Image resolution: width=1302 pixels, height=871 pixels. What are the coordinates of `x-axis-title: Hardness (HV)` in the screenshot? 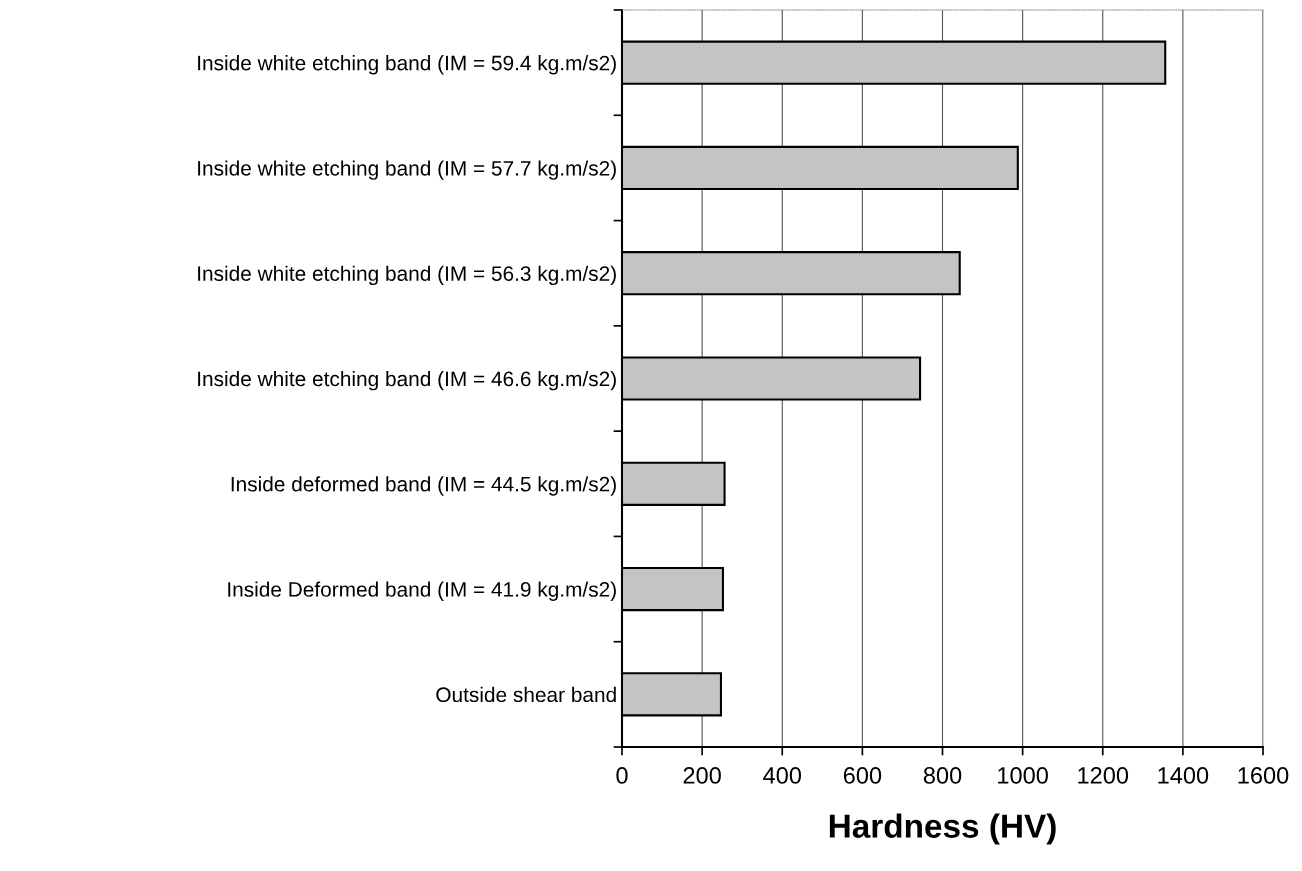 It's located at (942, 829).